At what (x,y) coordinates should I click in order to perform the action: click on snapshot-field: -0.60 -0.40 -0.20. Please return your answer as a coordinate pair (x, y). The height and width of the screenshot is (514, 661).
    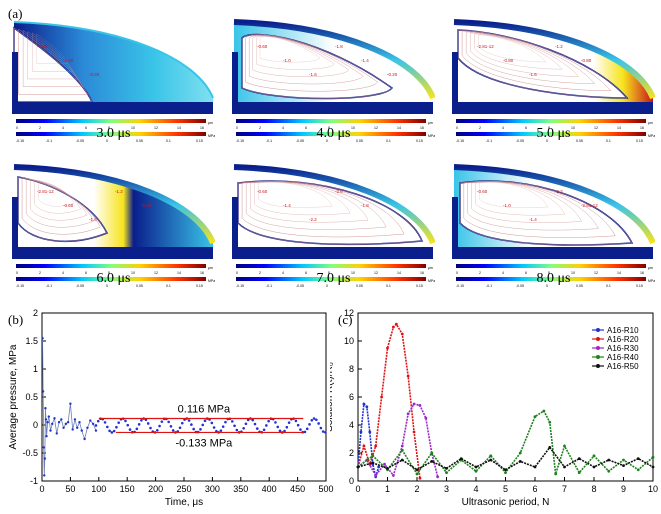
    Looking at the image, I should click on (113, 67).